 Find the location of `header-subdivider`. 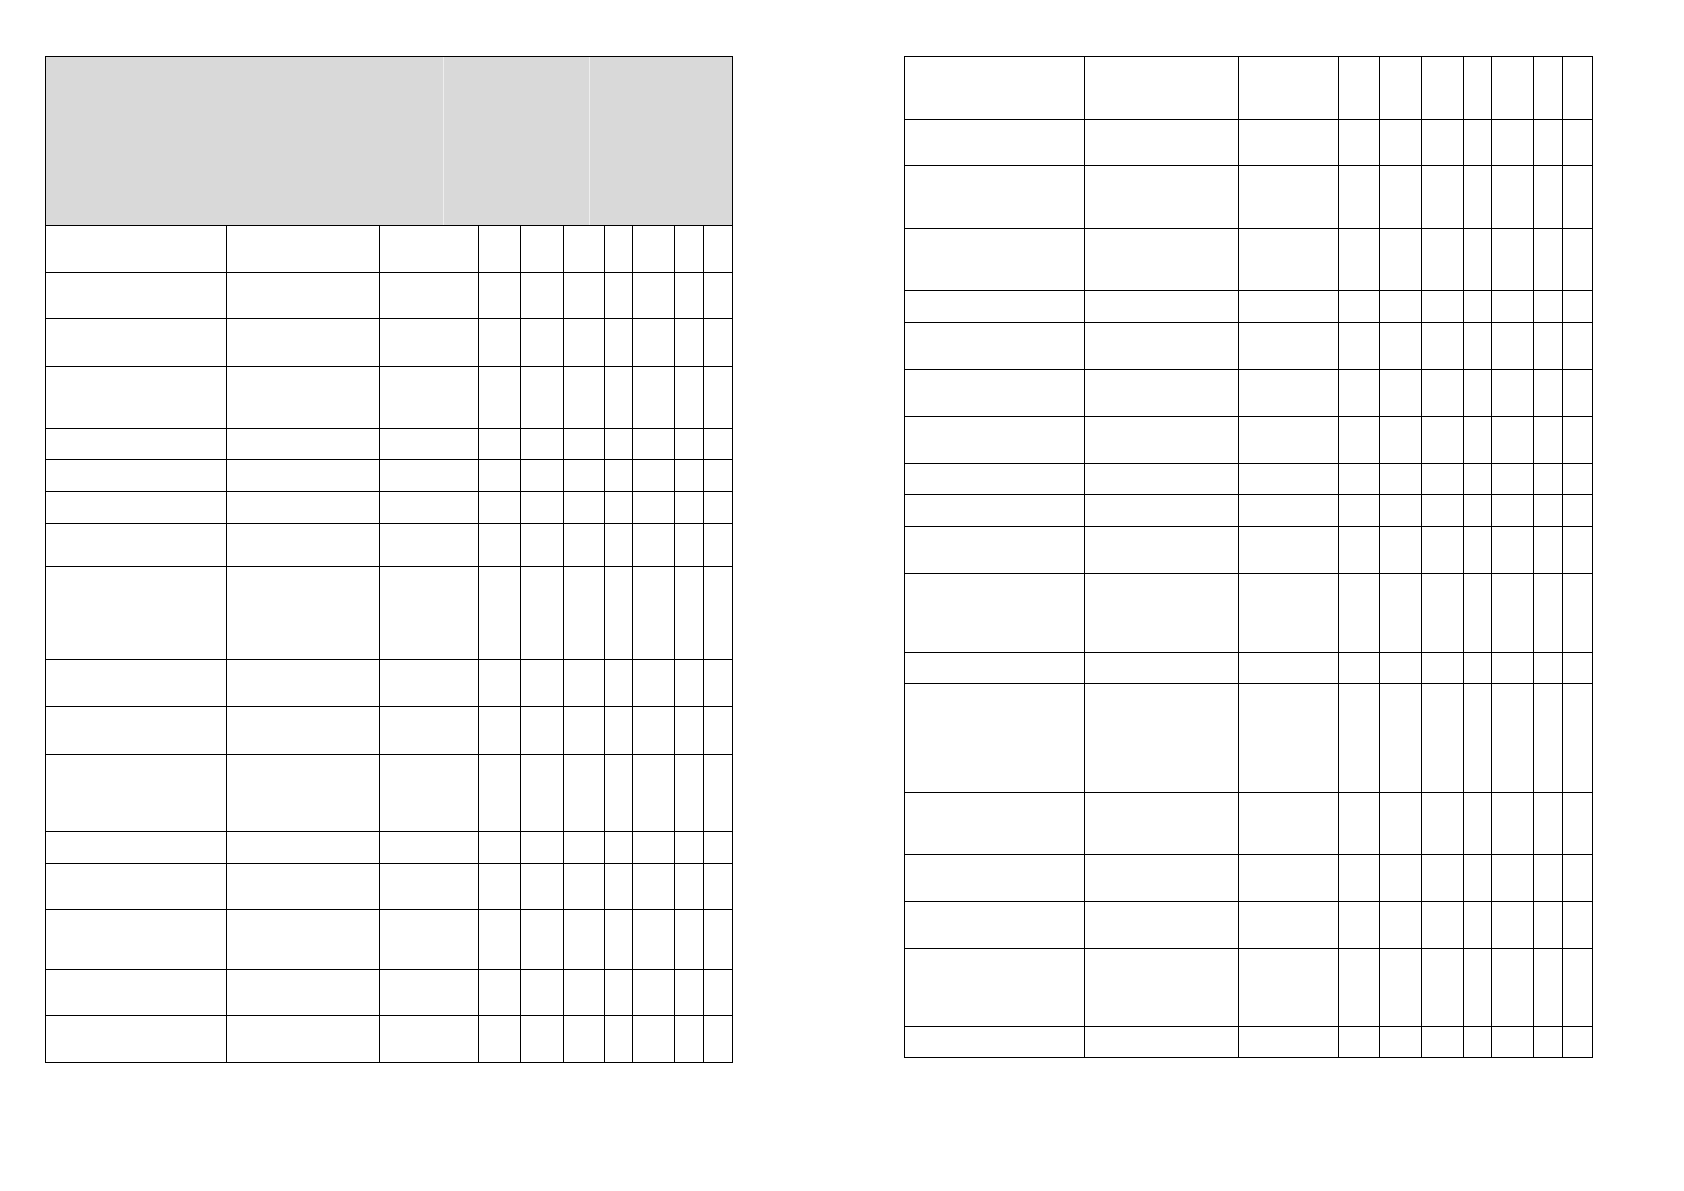

header-subdivider is located at coordinates (589, 140).